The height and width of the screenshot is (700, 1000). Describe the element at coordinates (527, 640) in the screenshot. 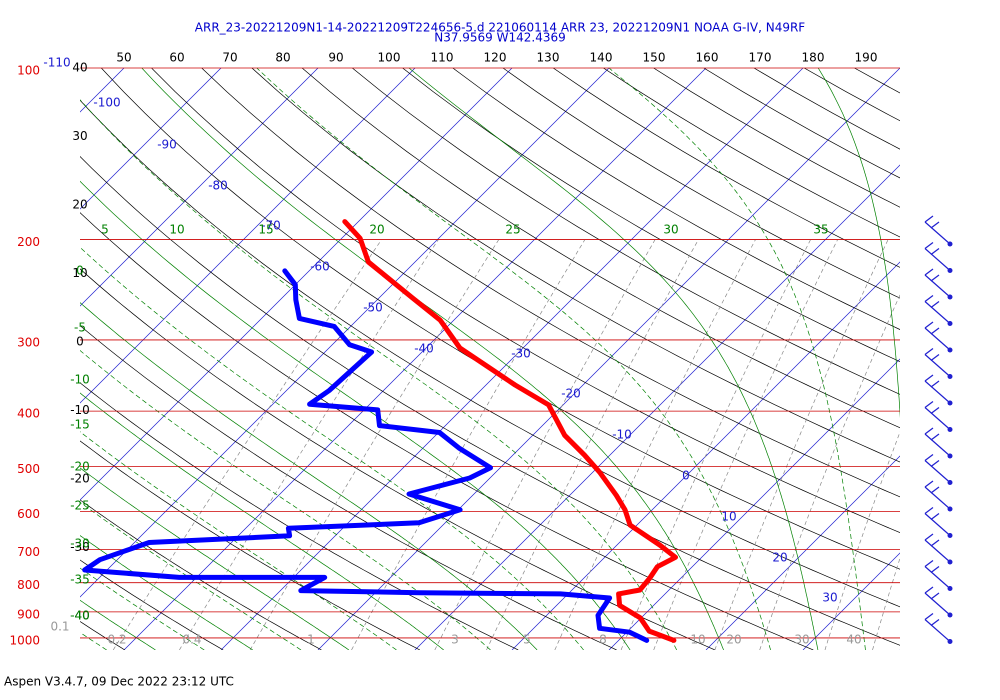

I see `mixing-ratio-label: 5` at that location.